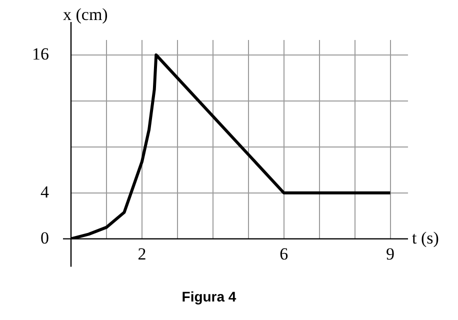  I want to click on x-axis-title: t (s), so click(425, 238).